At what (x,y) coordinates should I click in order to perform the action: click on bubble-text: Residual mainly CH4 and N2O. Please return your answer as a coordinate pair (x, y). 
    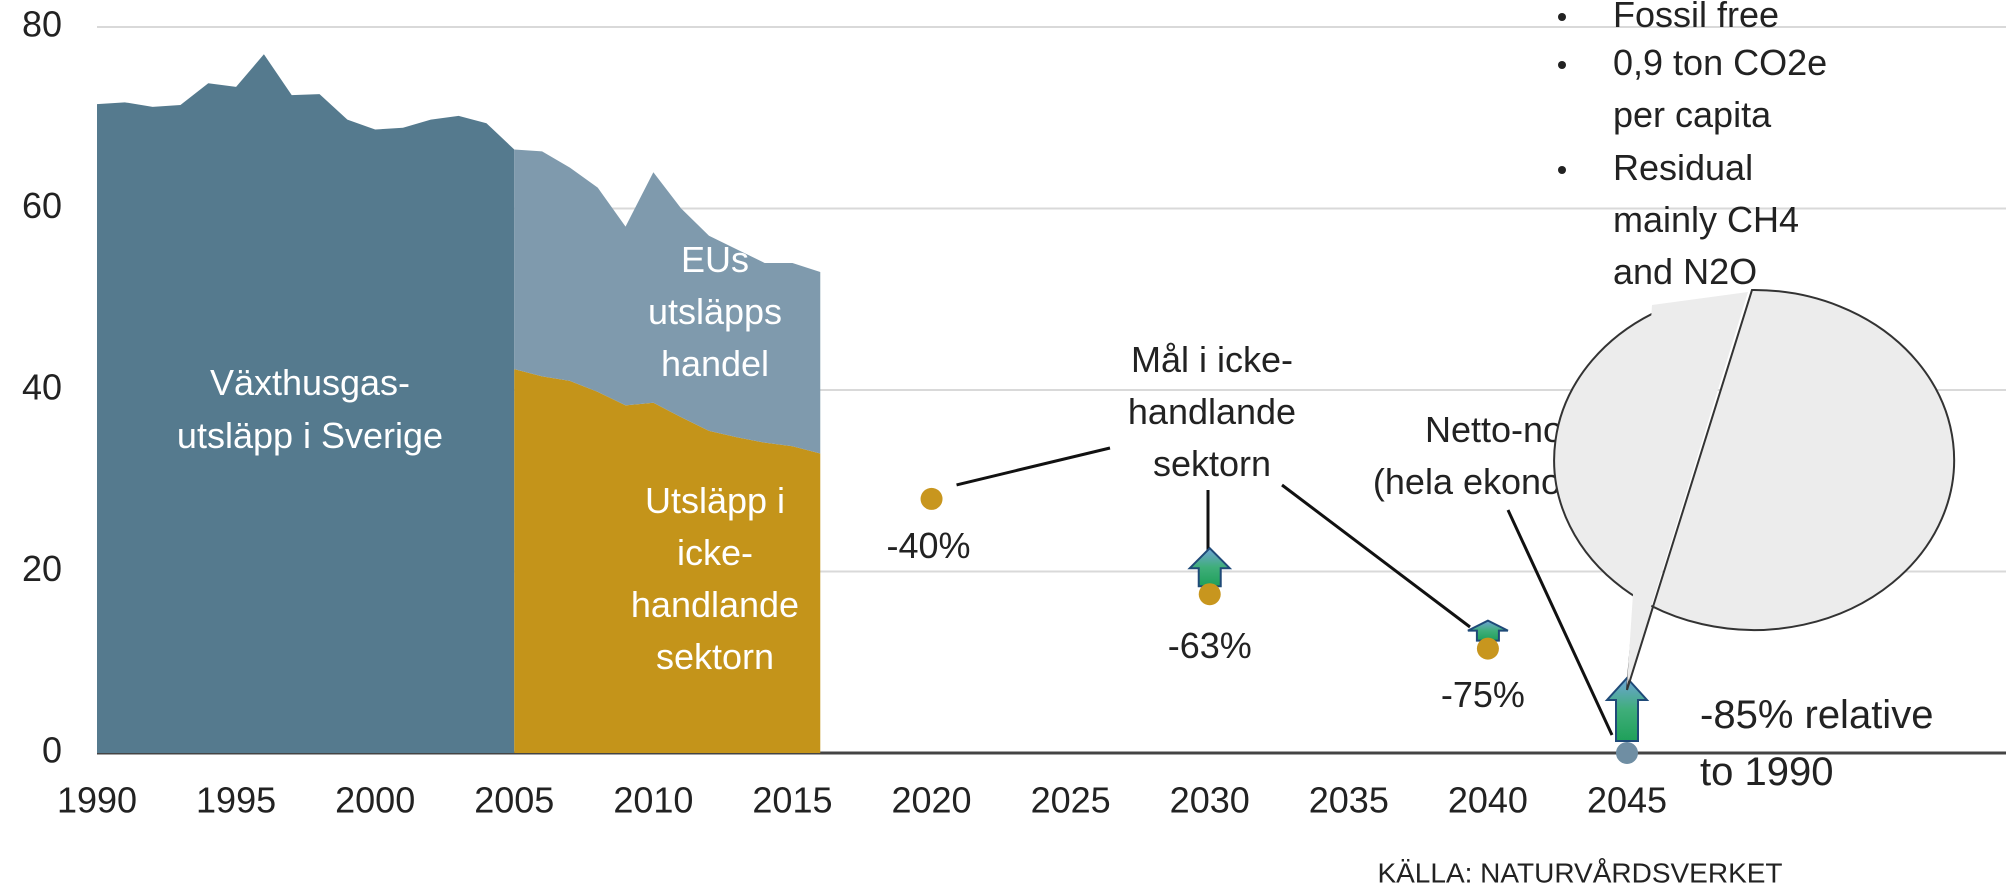
    Looking at the image, I should click on (1706, 219).